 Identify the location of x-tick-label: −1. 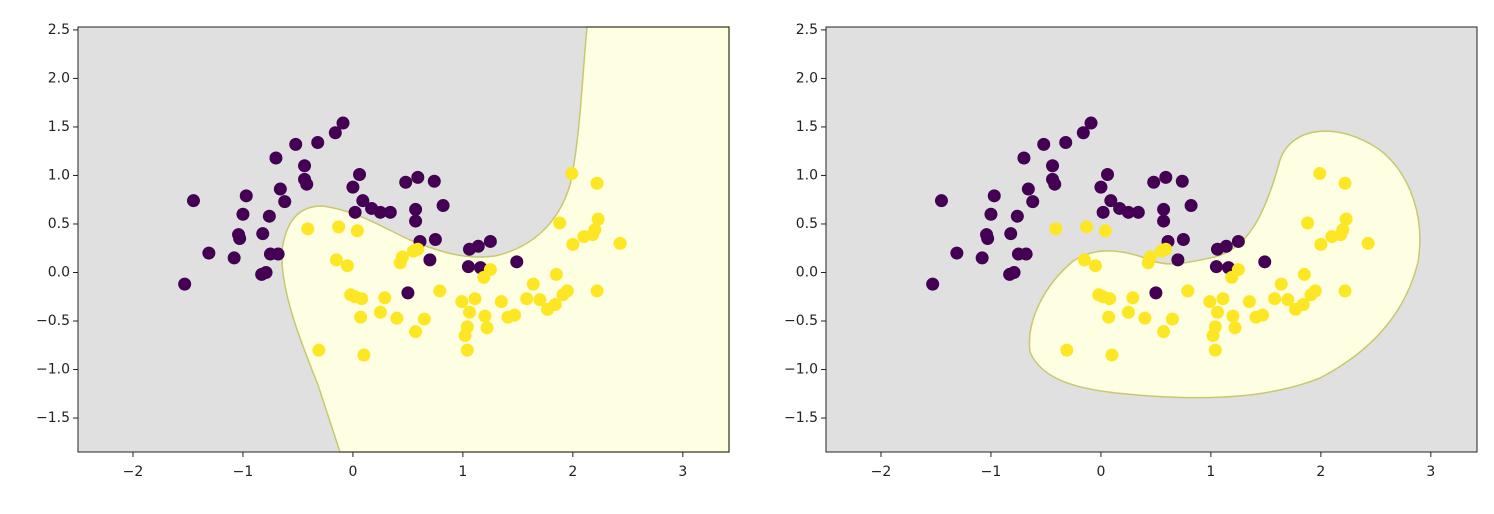
(243, 472).